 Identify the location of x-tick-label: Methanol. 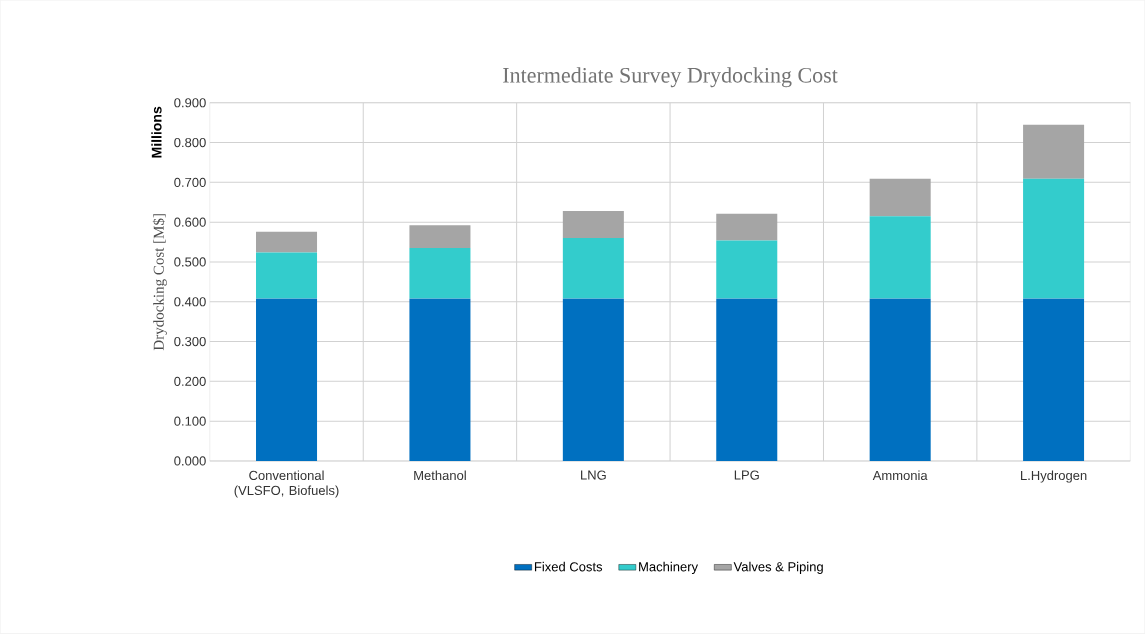
(440, 475).